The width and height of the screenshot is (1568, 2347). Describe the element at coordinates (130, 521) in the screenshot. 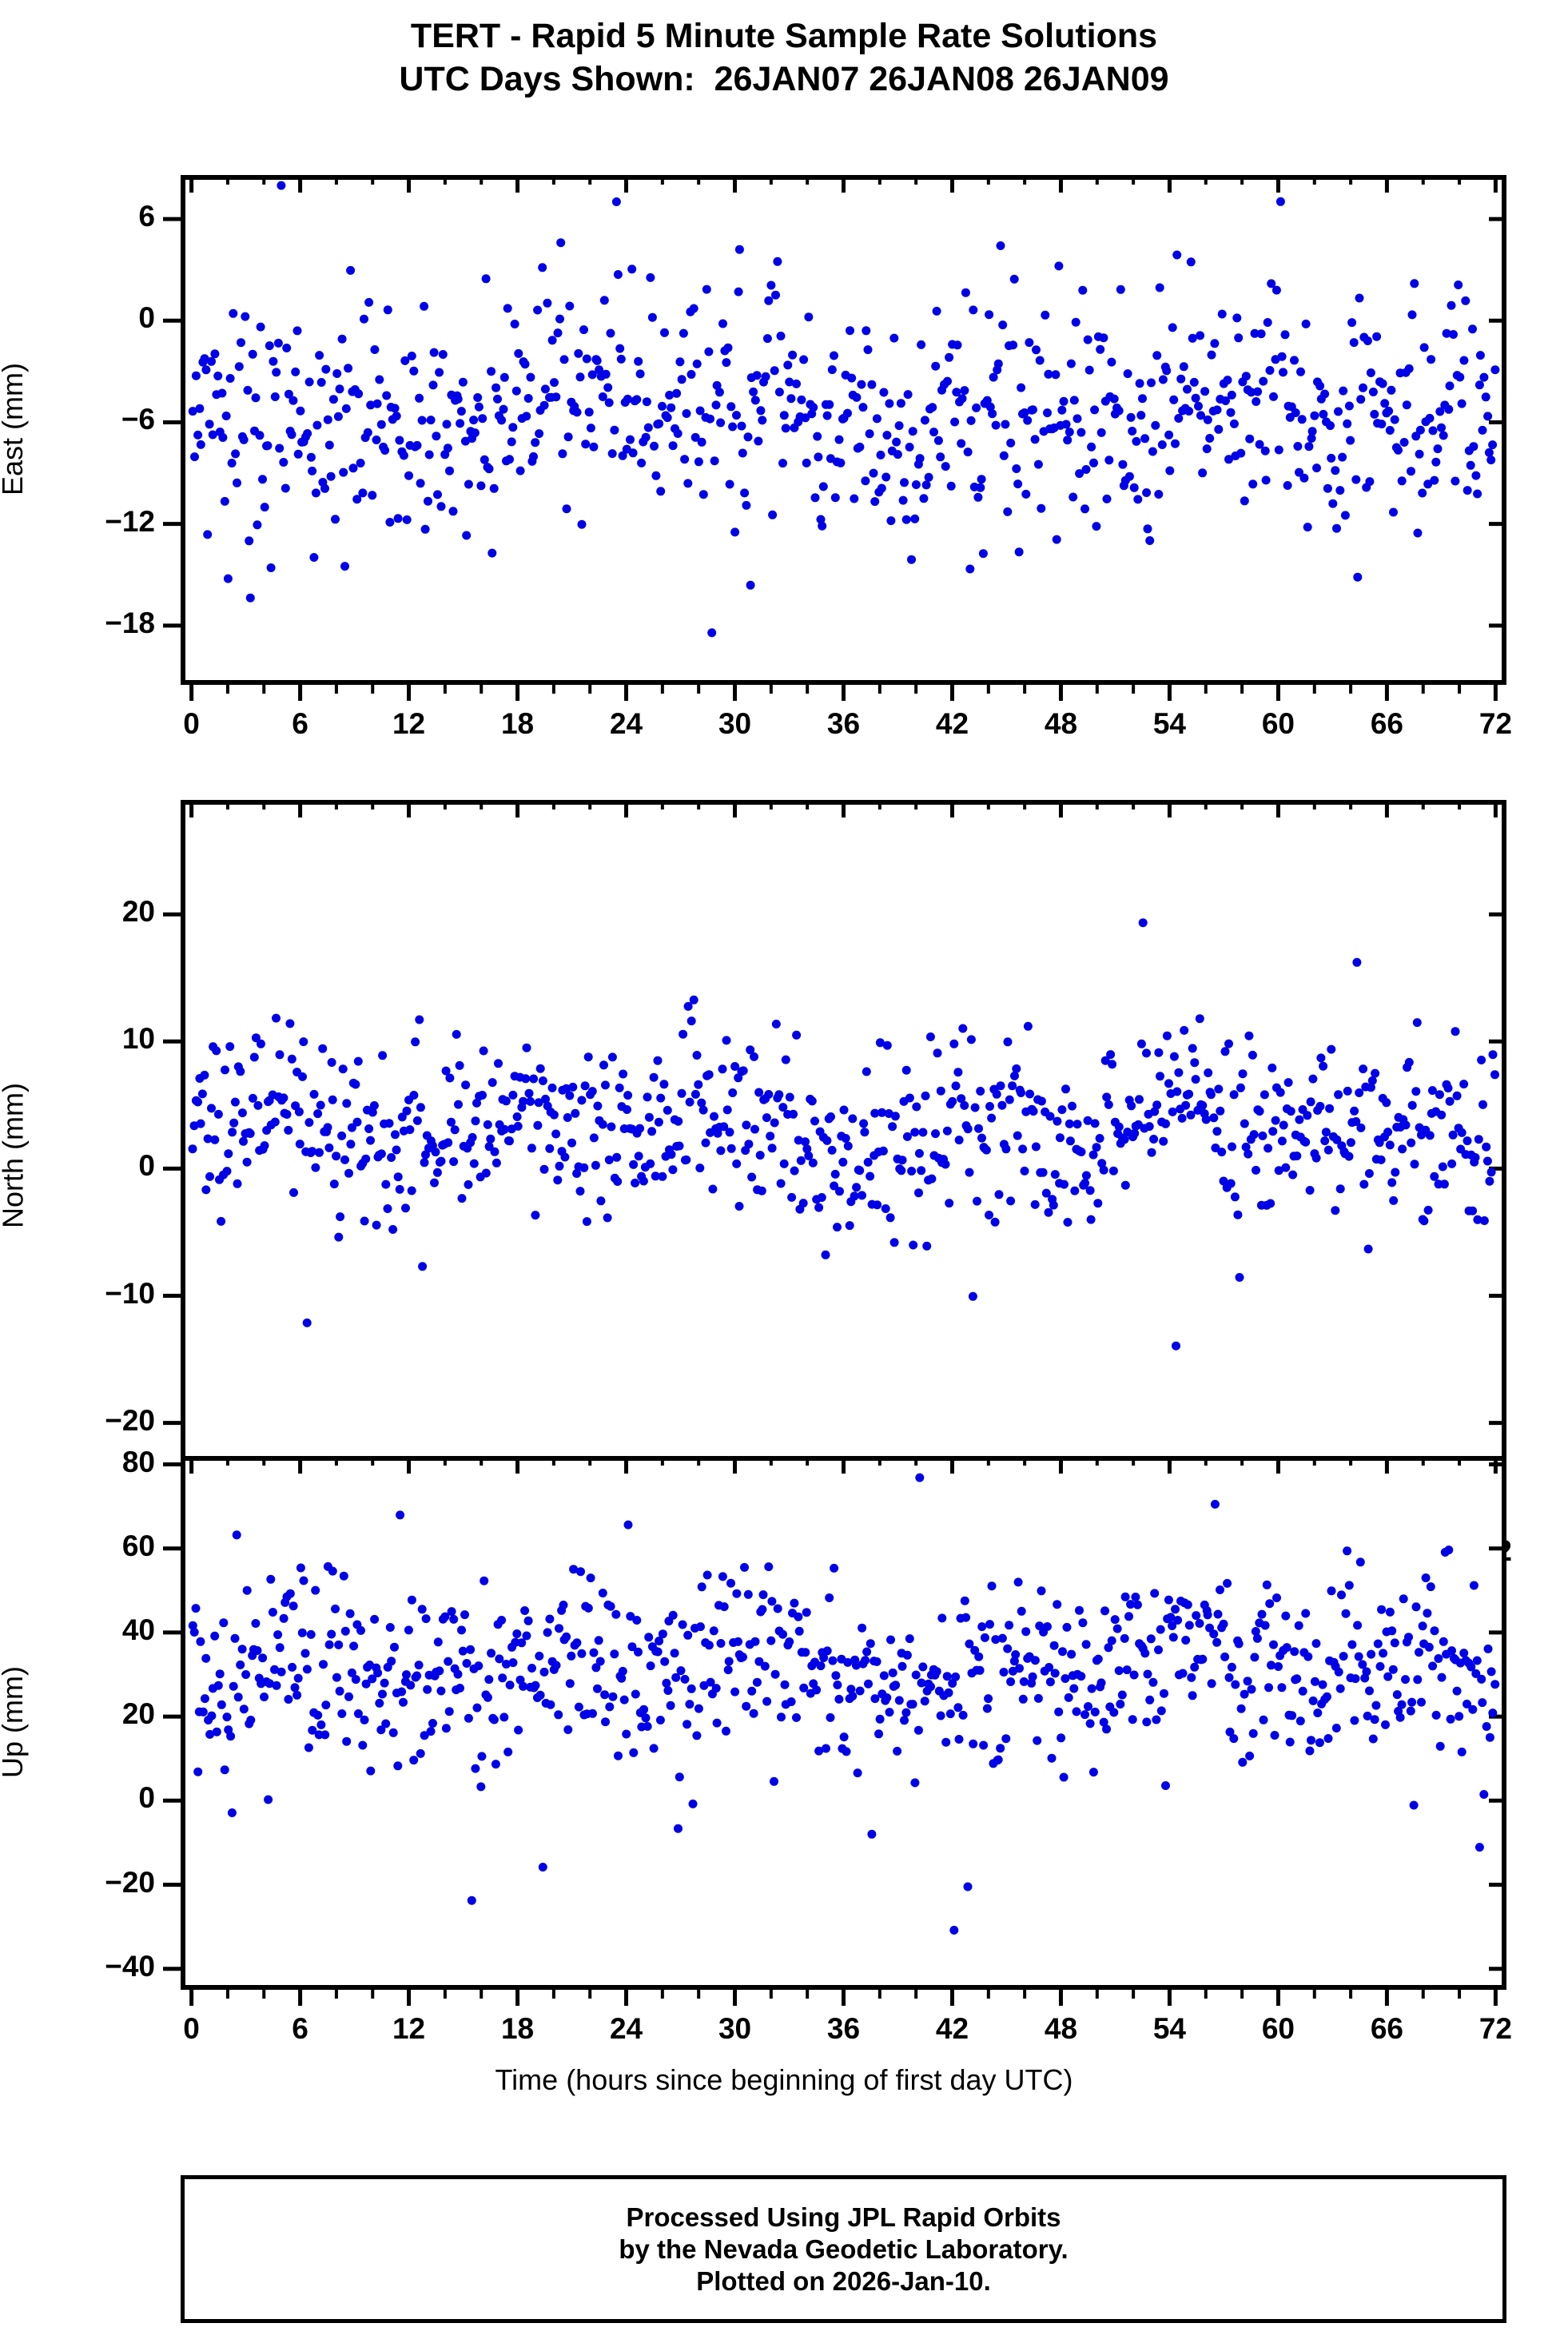

I see `ytick-label-east-3: −12` at that location.